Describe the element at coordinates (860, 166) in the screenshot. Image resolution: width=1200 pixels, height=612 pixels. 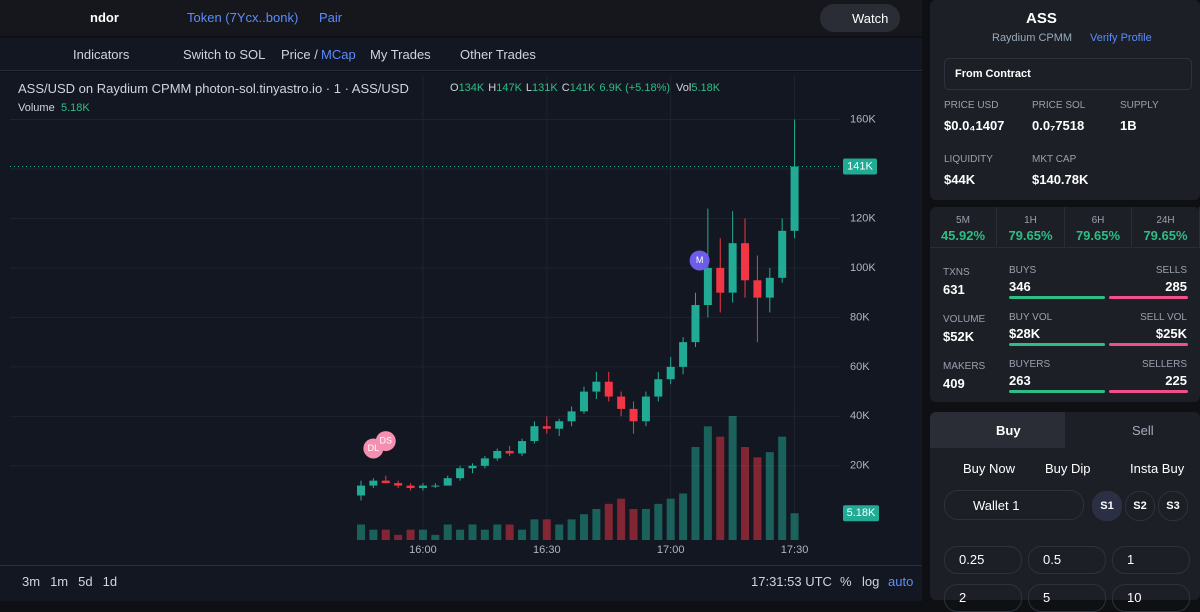
I see `last-price-box` at that location.